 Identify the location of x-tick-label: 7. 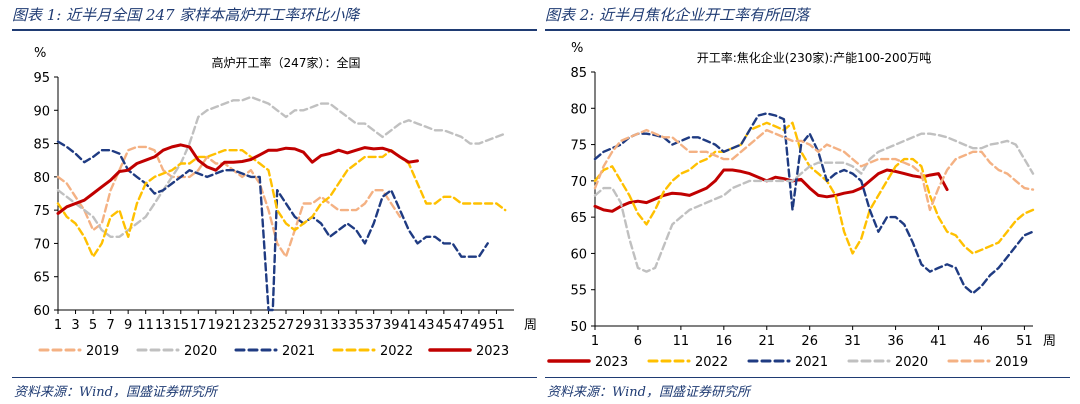
(110, 325).